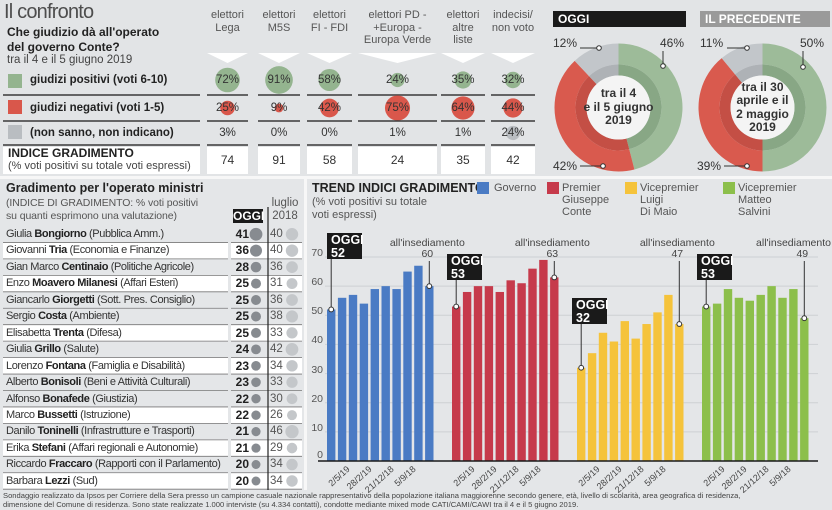 This screenshot has height=510, width=832. What do you see at coordinates (463, 15) in the screenshot?
I see `column-header-line: elettori` at bounding box center [463, 15].